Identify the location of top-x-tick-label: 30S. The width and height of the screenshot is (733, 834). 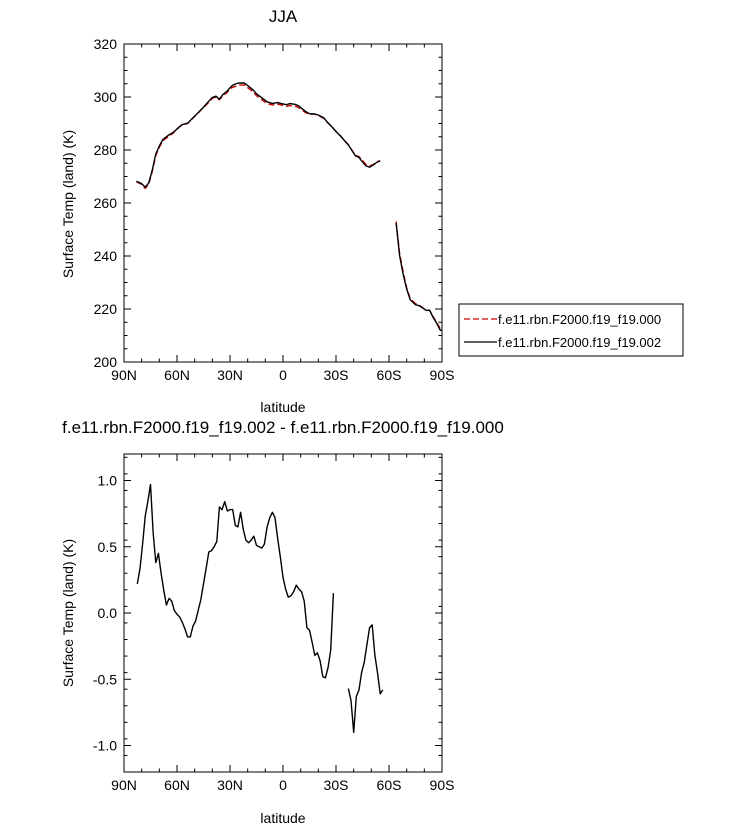
(336, 375).